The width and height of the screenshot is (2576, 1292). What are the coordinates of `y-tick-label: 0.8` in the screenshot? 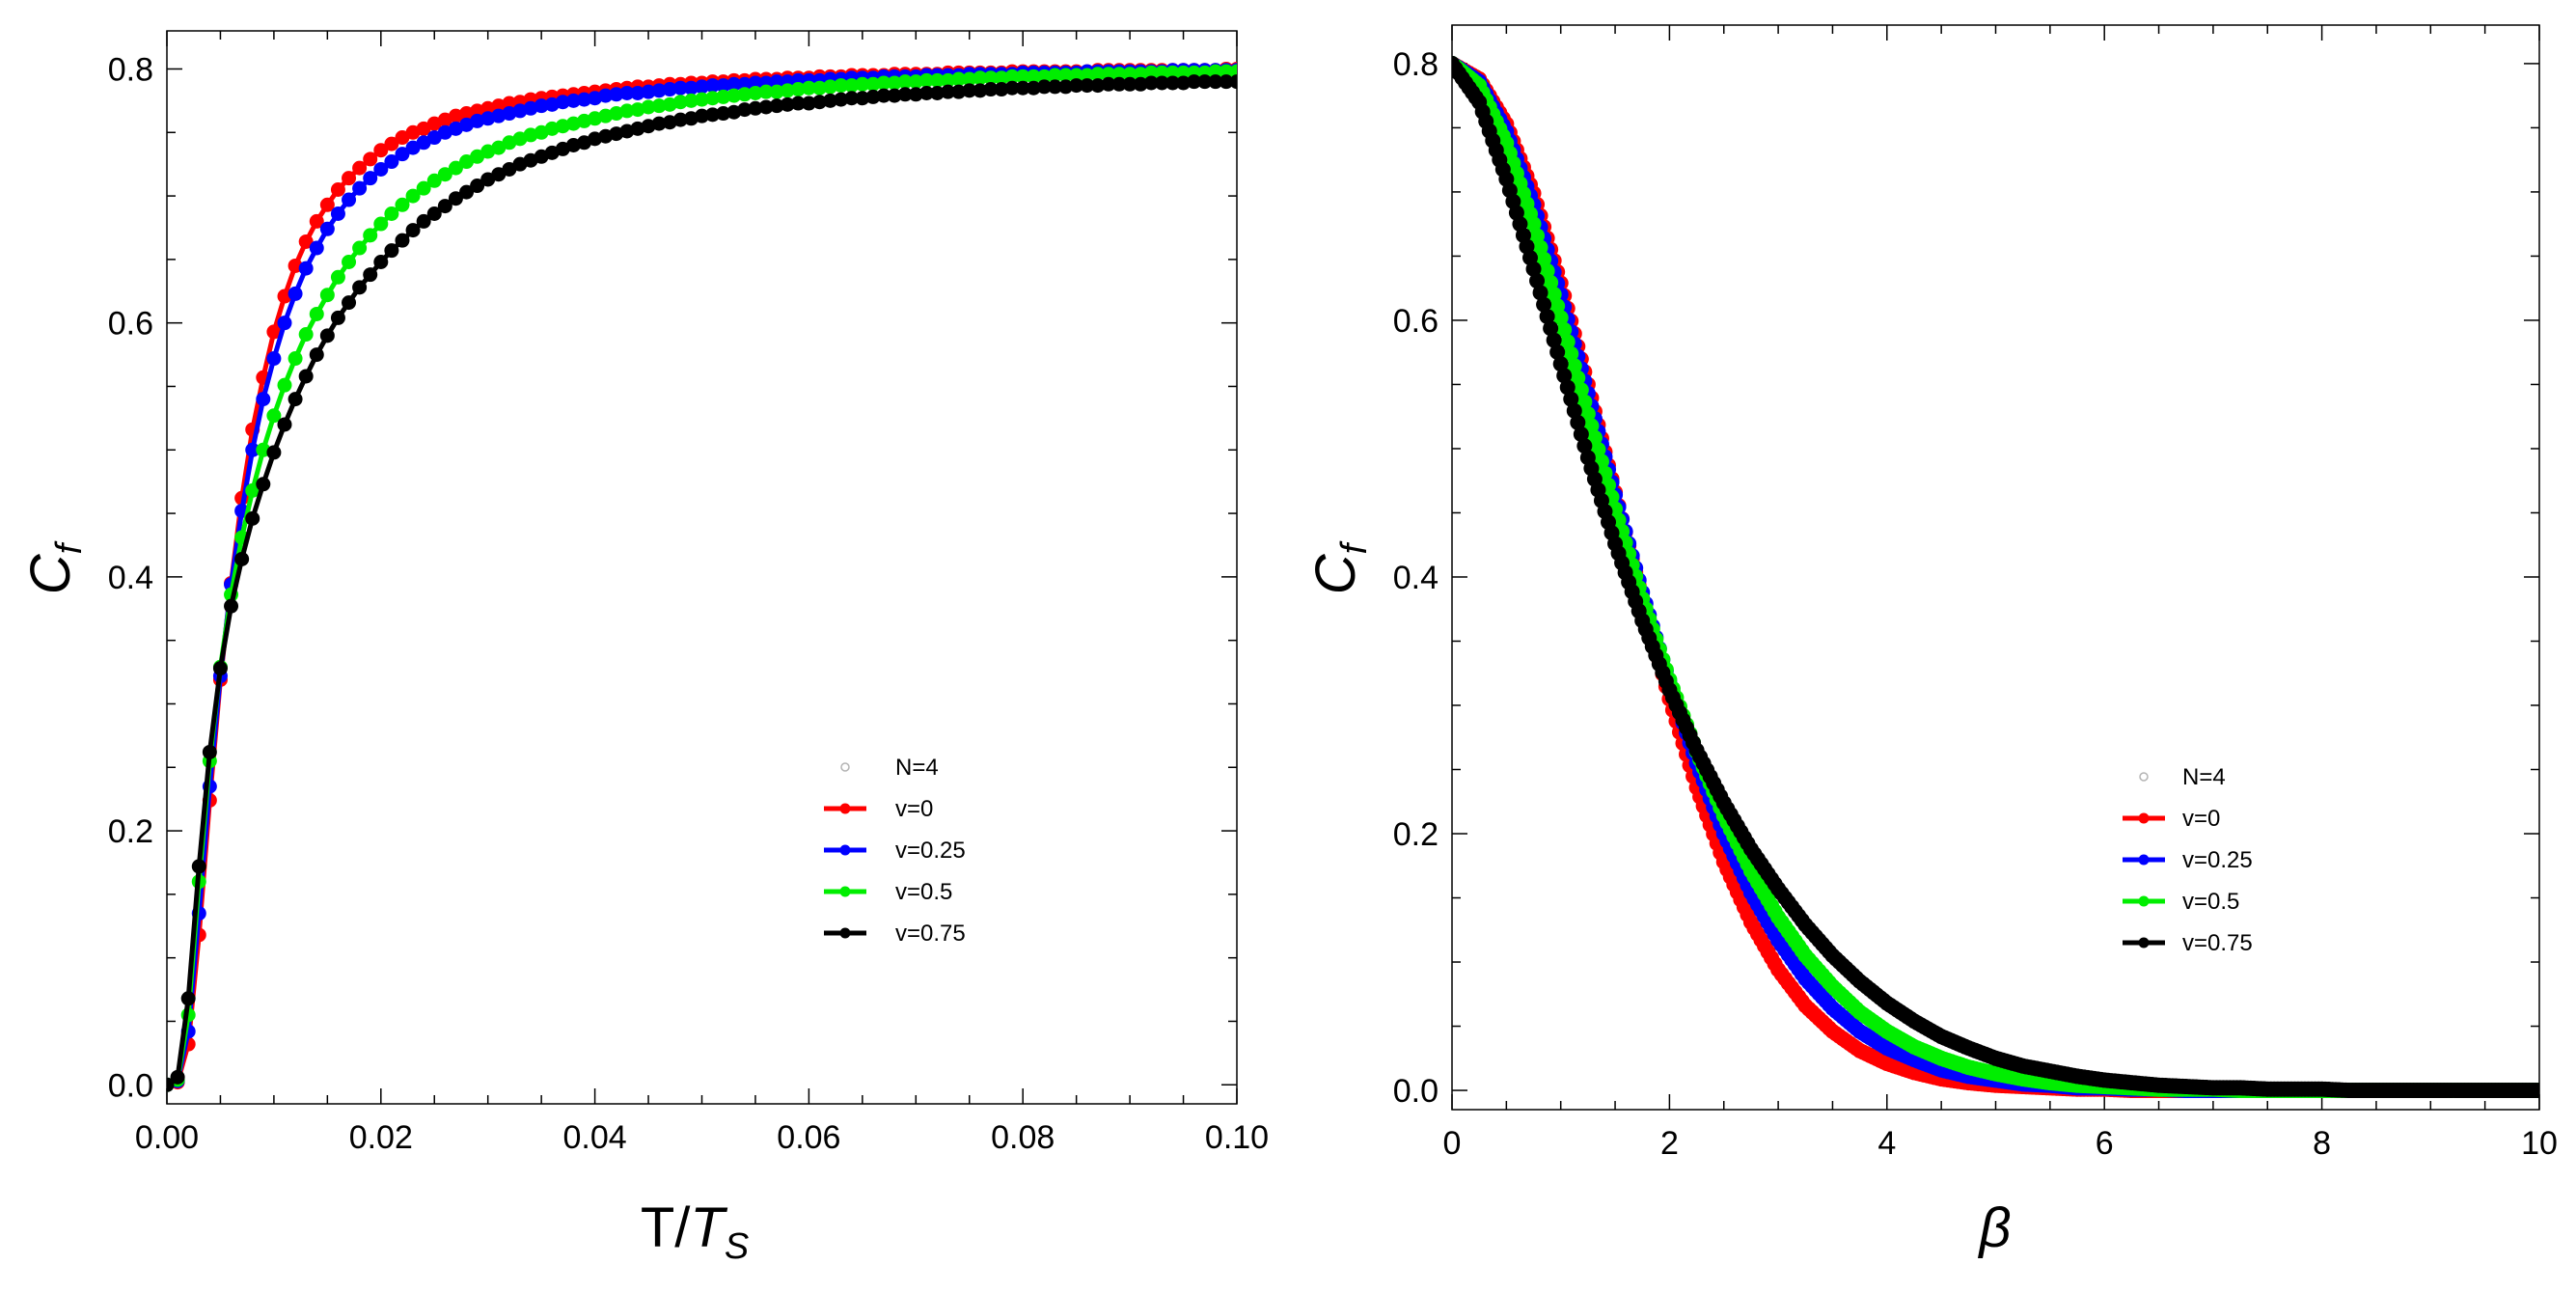 It's located at (131, 69).